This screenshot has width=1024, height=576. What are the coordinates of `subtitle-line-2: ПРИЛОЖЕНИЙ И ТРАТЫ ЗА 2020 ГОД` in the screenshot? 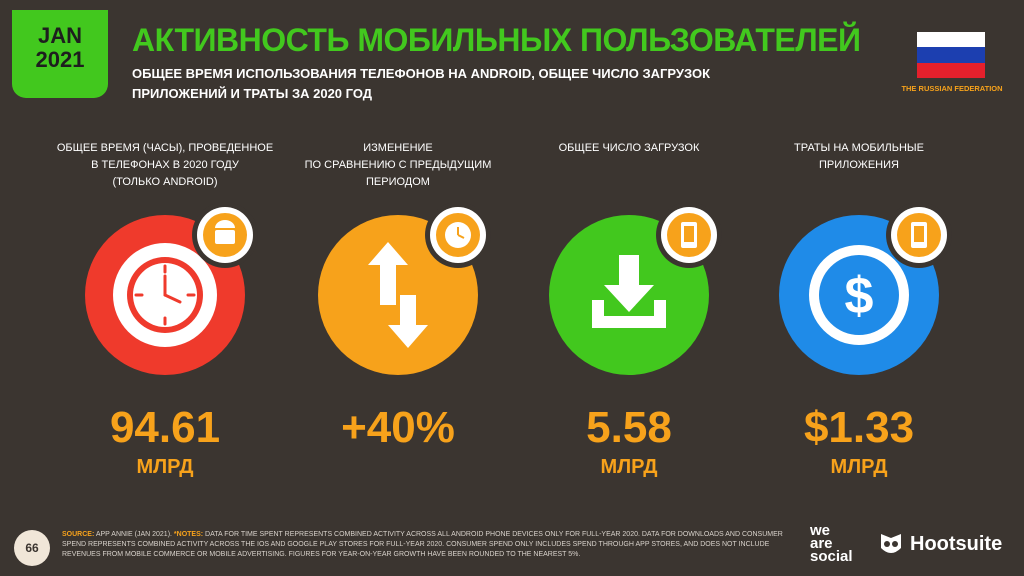 It's located at (252, 93).